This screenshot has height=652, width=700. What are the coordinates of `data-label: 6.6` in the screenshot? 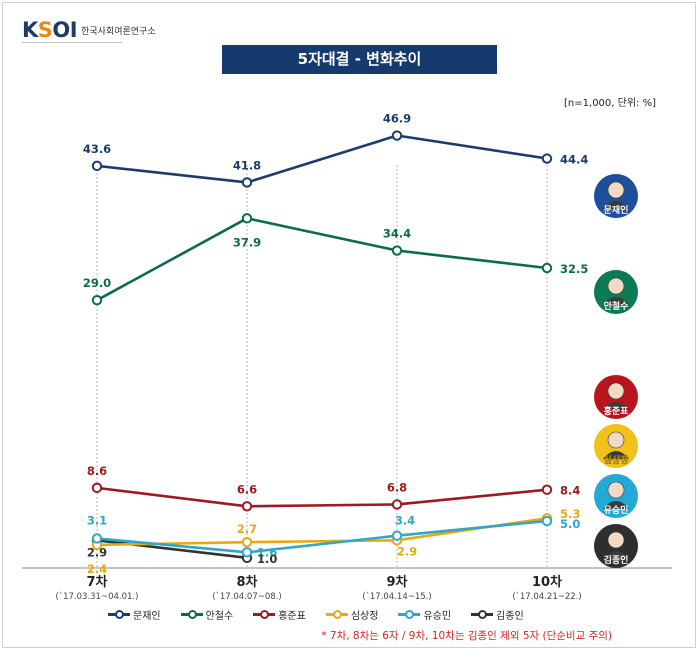 It's located at (247, 489).